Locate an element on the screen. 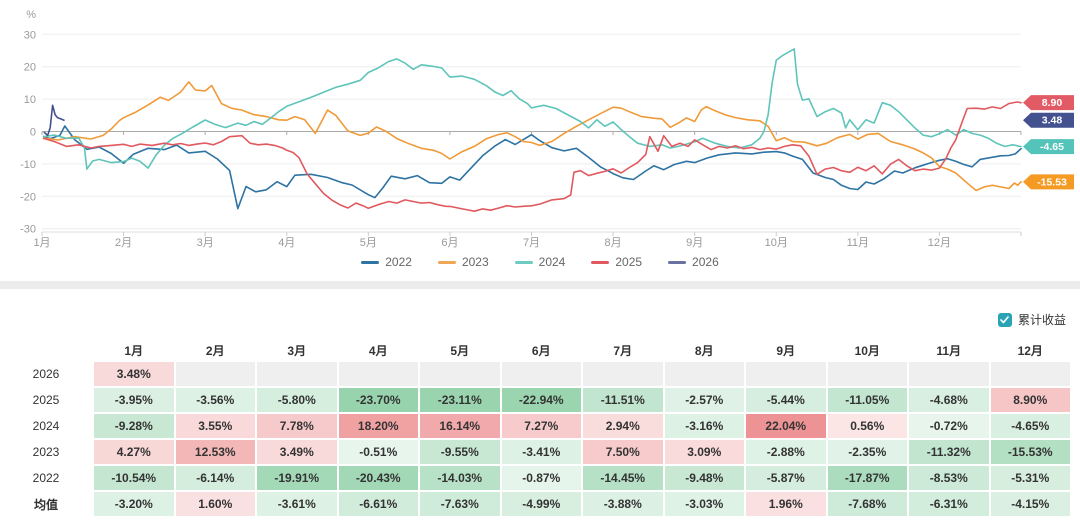 The image size is (1080, 527). table-cell: -10.54% is located at coordinates (134, 478).